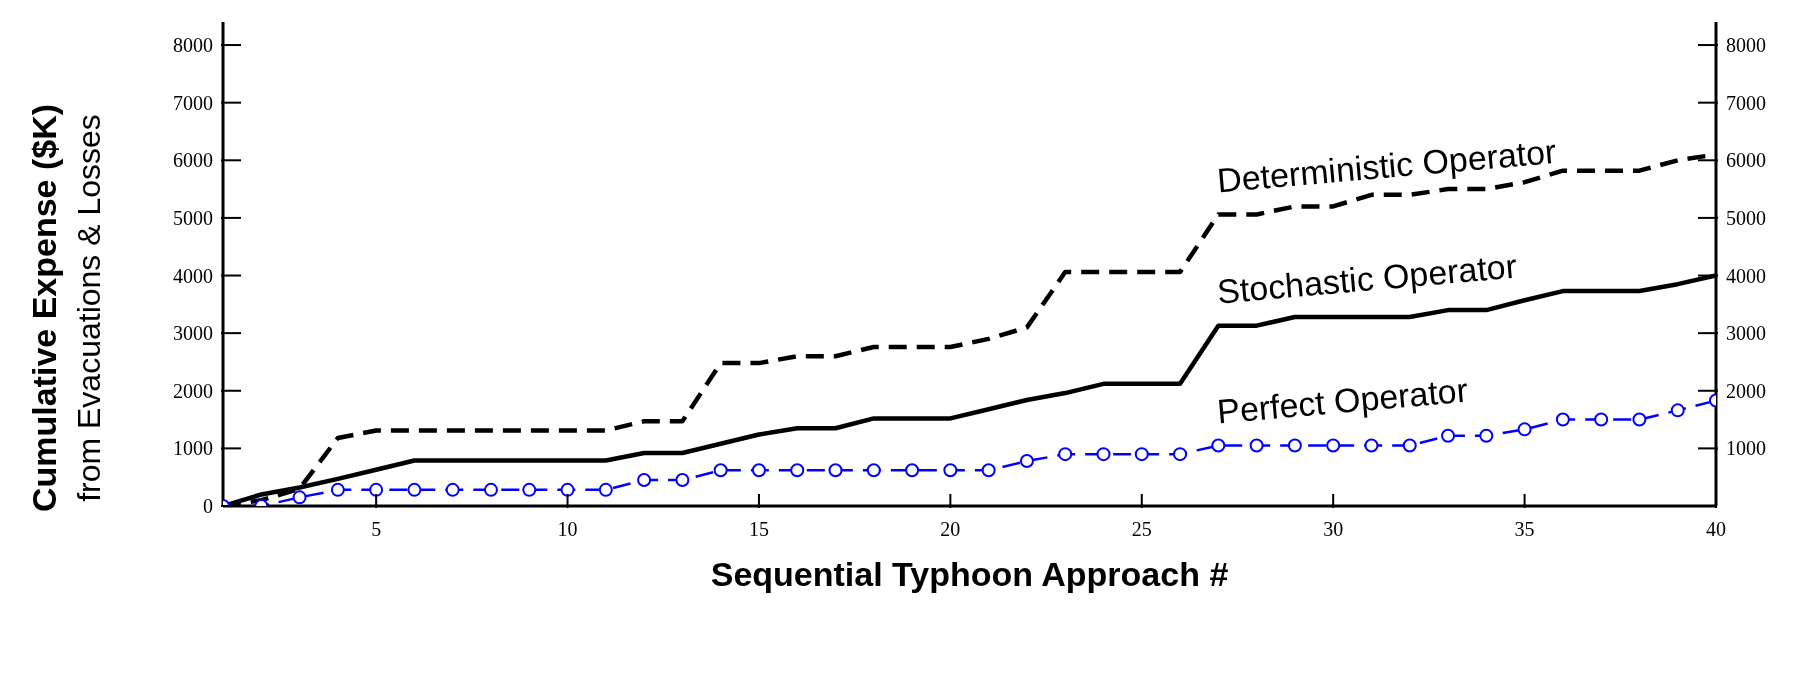  Describe the element at coordinates (1746, 45) in the screenshot. I see `y2-tick-label: 8000` at that location.